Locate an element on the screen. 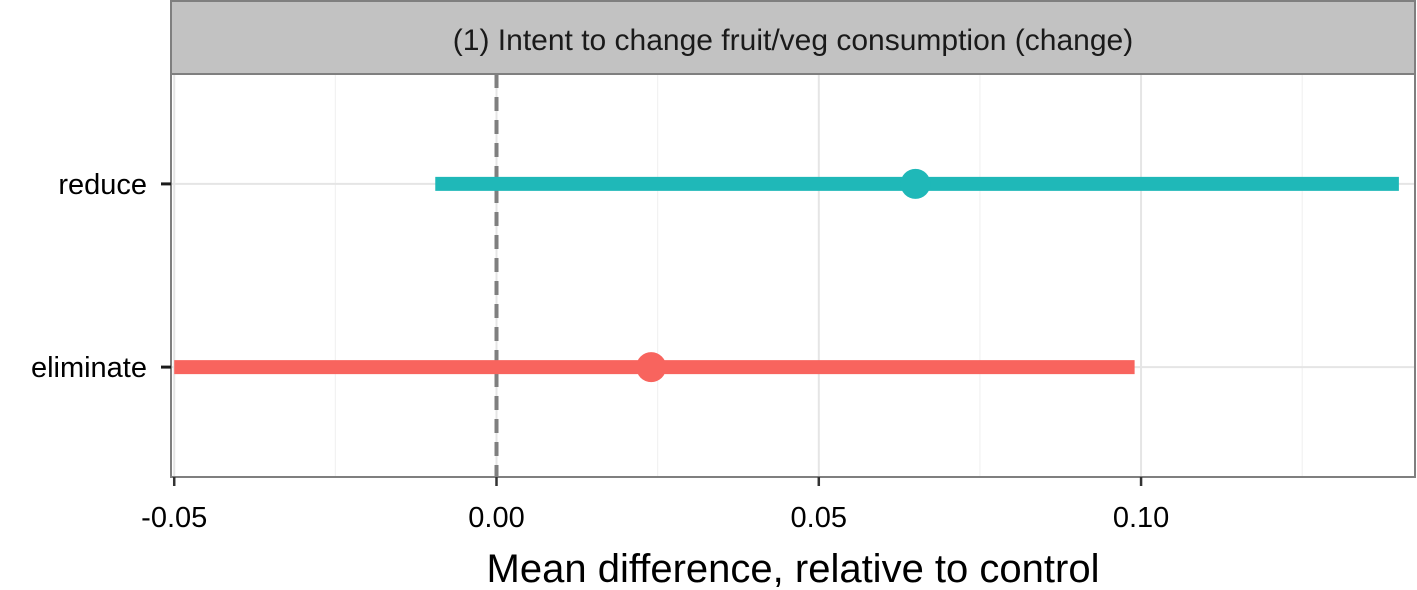 This screenshot has width=1417, height=590. point-estimate-reduce is located at coordinates (915, 183).